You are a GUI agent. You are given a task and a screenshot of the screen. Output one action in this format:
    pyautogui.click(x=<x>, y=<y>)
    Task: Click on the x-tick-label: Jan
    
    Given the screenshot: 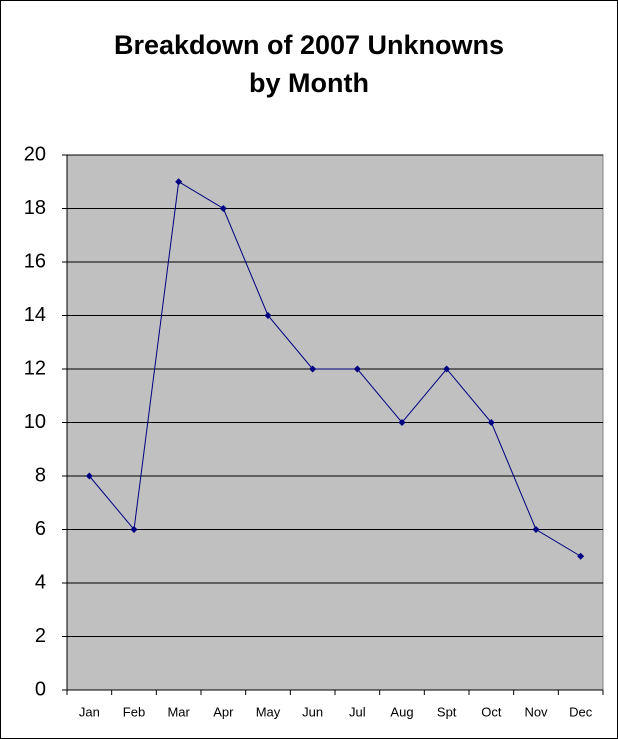 What is the action you would take?
    pyautogui.click(x=89, y=711)
    